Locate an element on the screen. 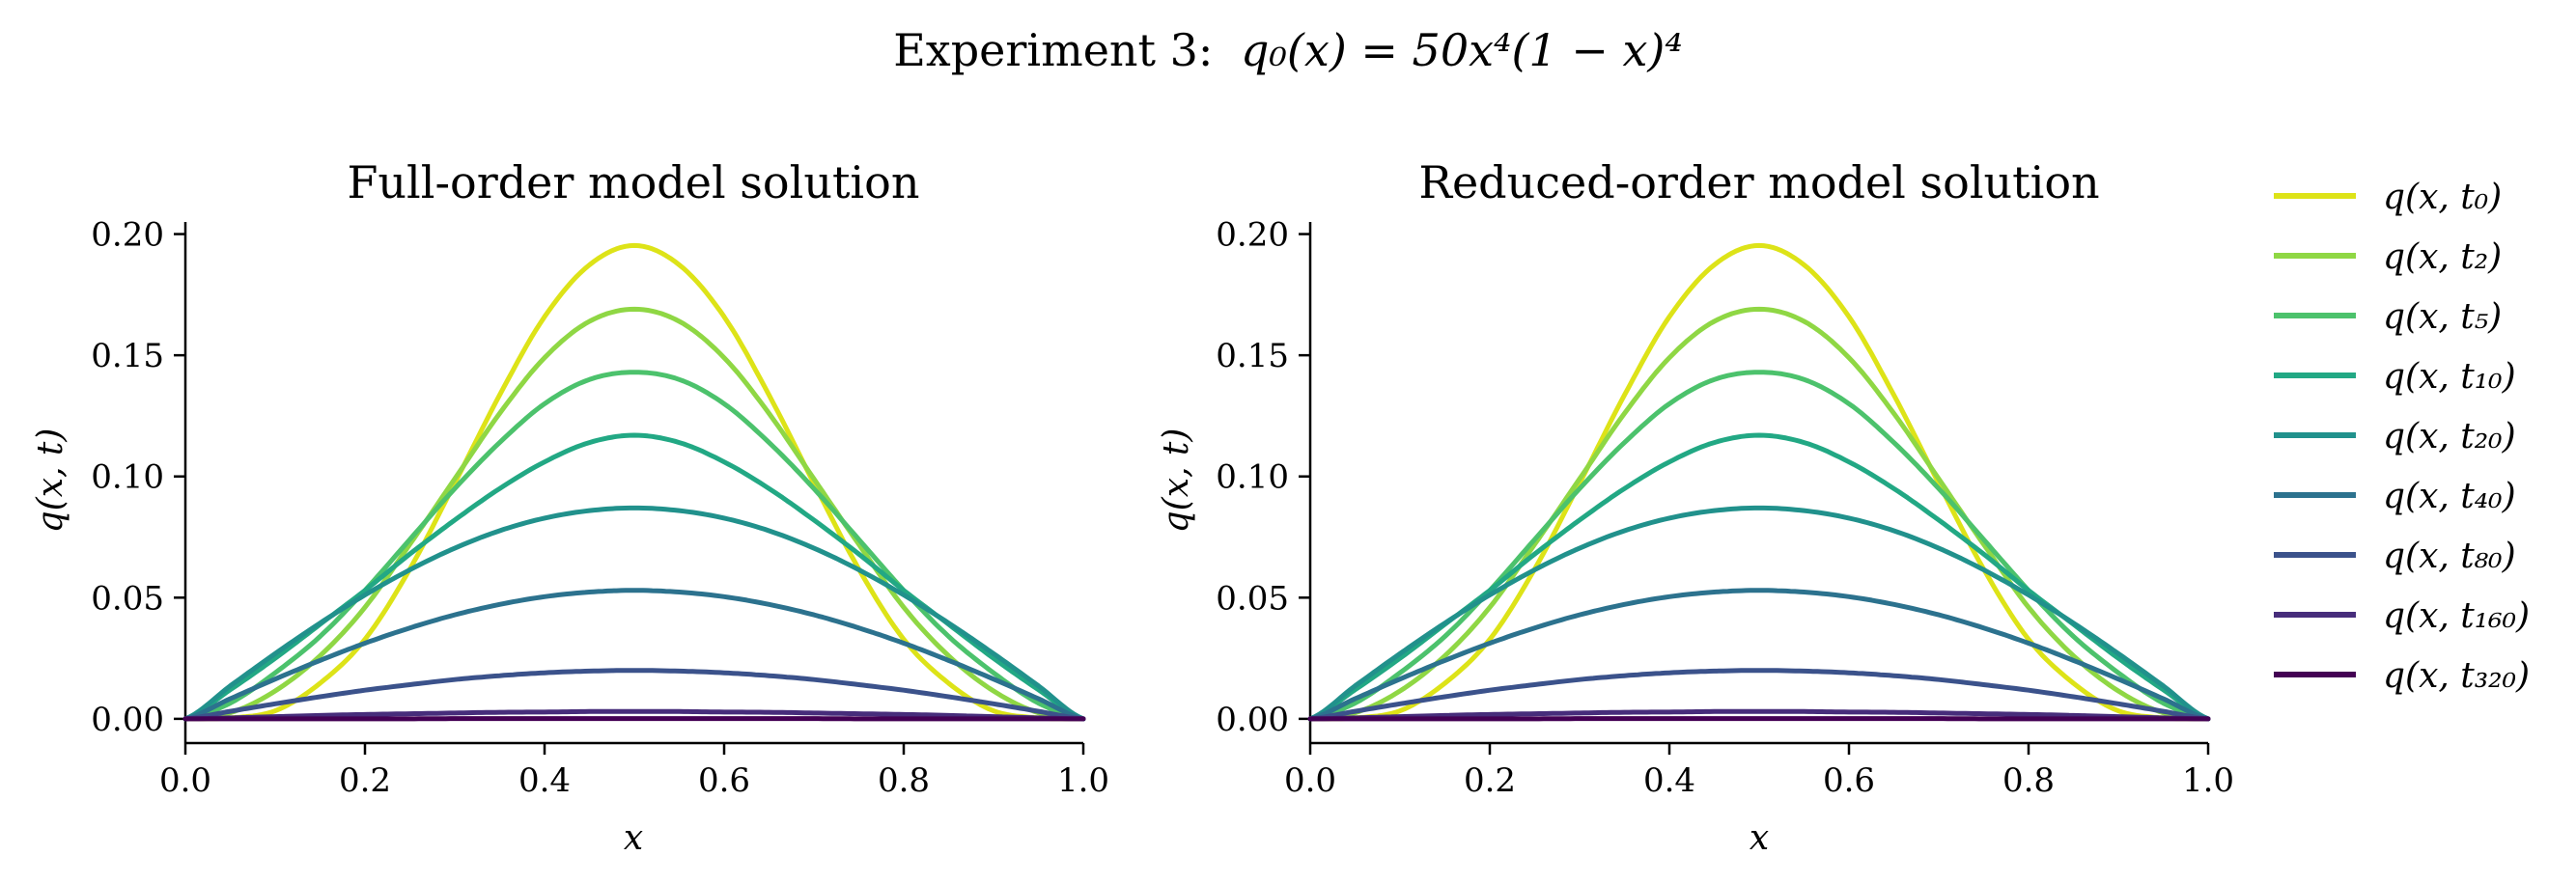  legend-label: q(x, t₂₀) is located at coordinates (2450, 436).